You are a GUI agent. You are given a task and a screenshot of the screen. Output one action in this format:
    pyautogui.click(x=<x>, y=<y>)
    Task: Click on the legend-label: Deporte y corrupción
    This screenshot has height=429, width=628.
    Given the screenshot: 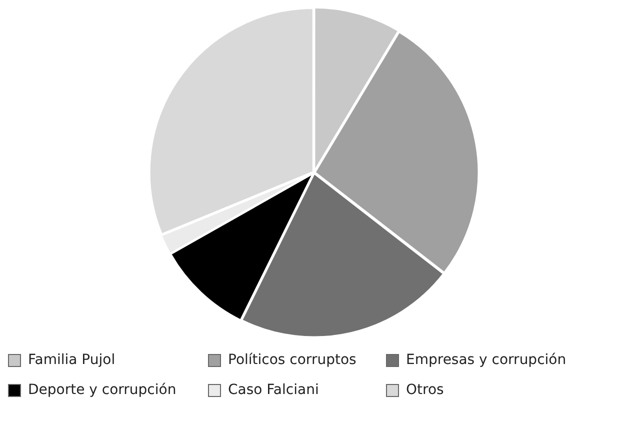 What is the action you would take?
    pyautogui.click(x=102, y=390)
    